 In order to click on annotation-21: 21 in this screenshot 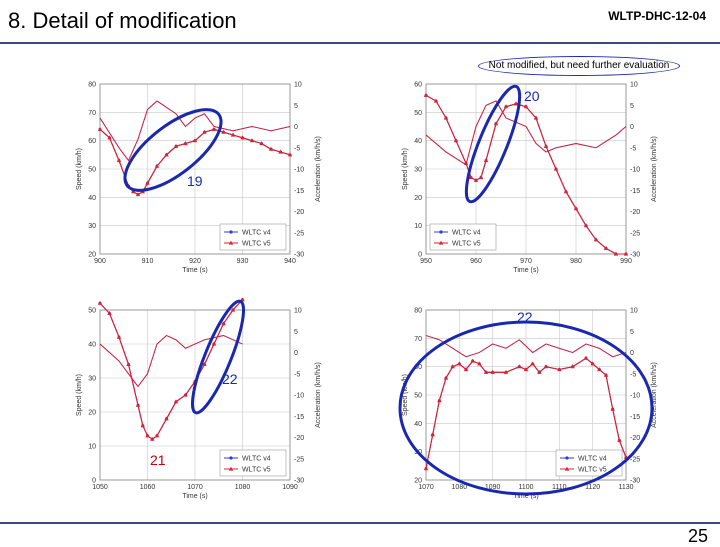, I will do `click(158, 460)`.